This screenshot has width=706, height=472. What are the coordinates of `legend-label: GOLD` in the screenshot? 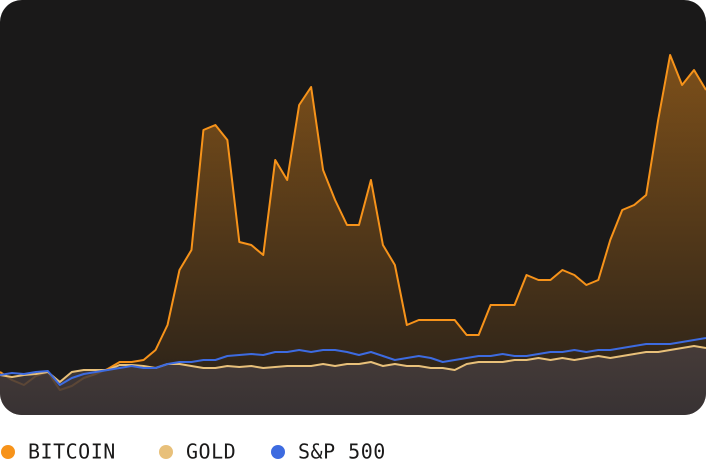 It's located at (211, 452).